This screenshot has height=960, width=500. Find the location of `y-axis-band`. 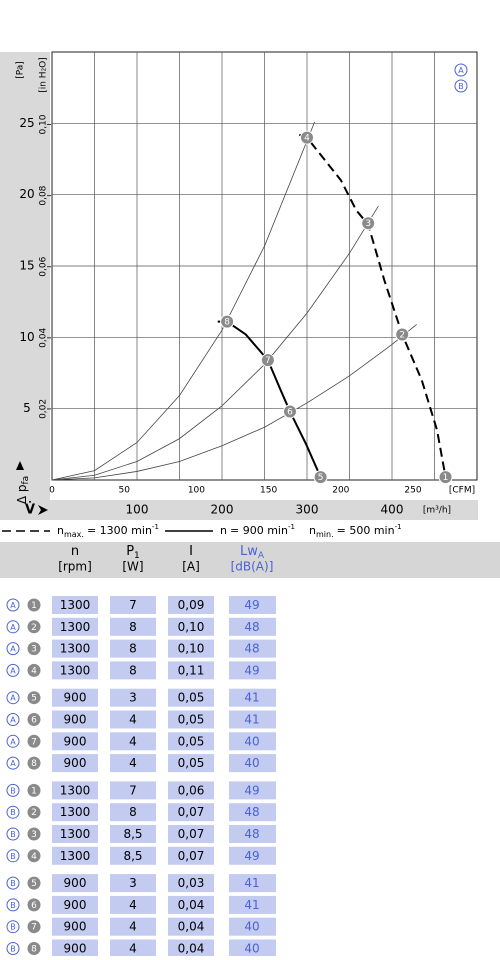

y-axis-band is located at coordinates (25, 286).